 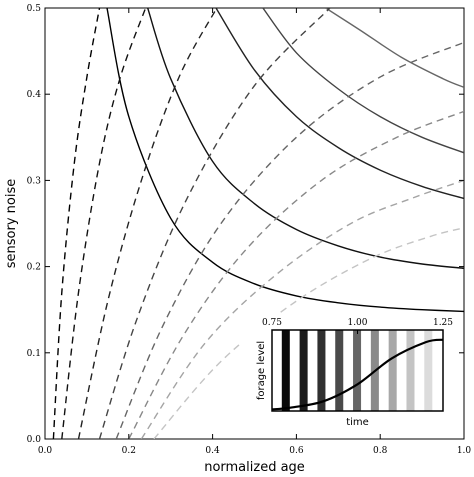 What do you see at coordinates (443, 323) in the screenshot?
I see `inset-x-tick-label: 1.25` at bounding box center [443, 323].